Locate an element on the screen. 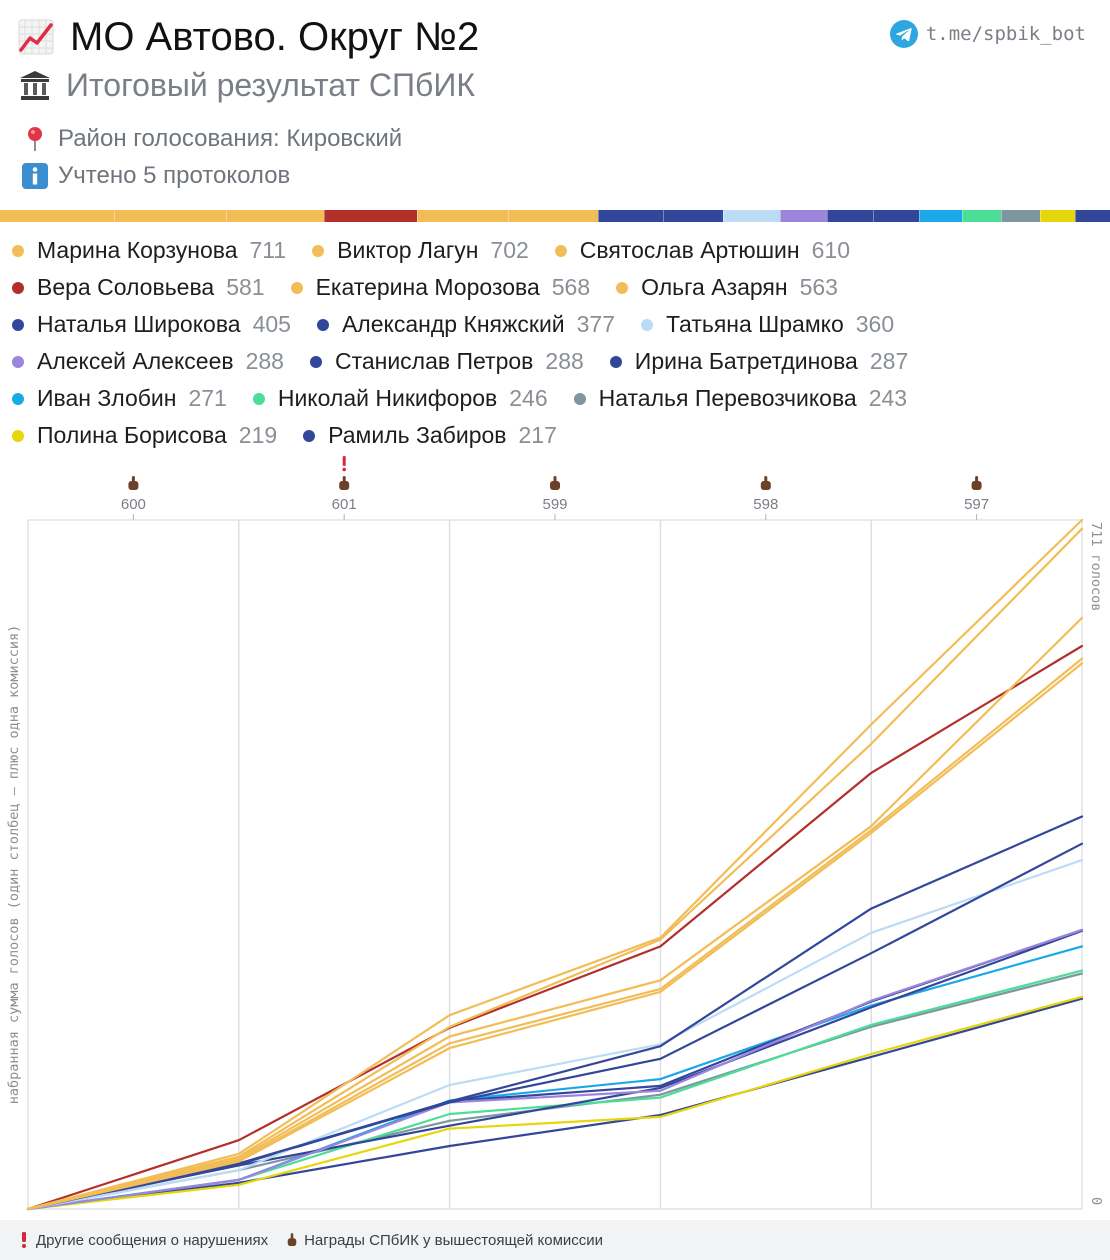 This screenshot has width=1110, height=1260. legend-name: Ольга Азарян is located at coordinates (714, 287).